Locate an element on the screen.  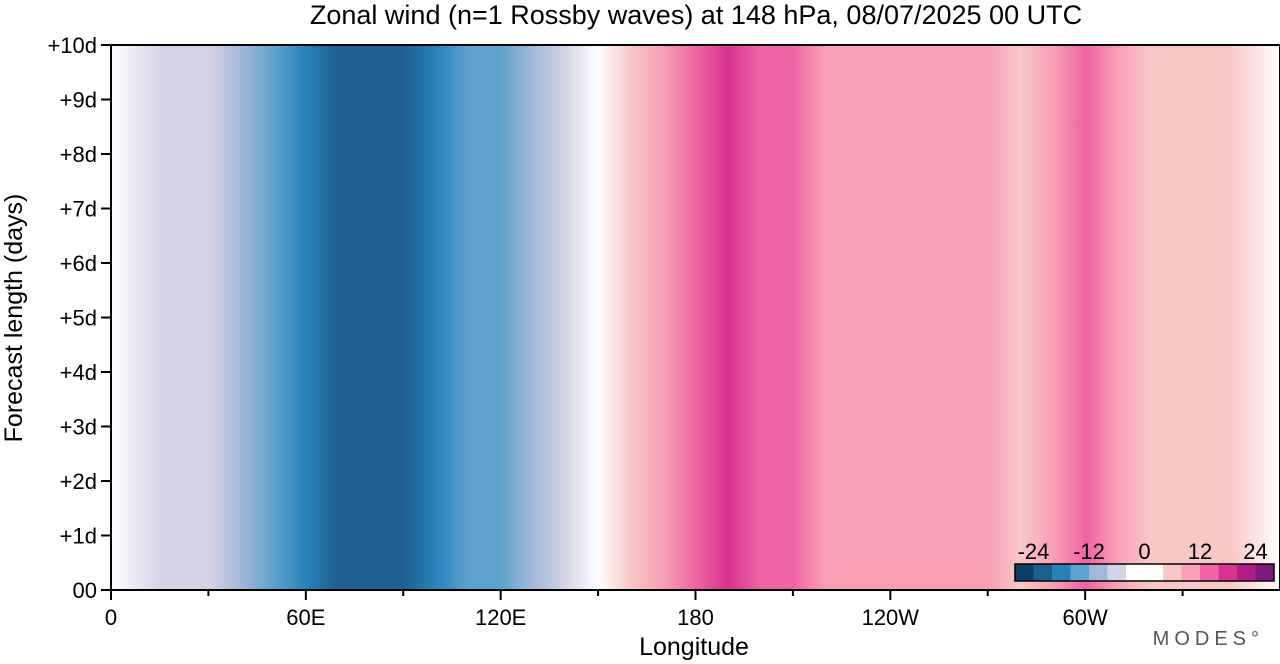
y-tick-label: 00 is located at coordinates (85, 590).